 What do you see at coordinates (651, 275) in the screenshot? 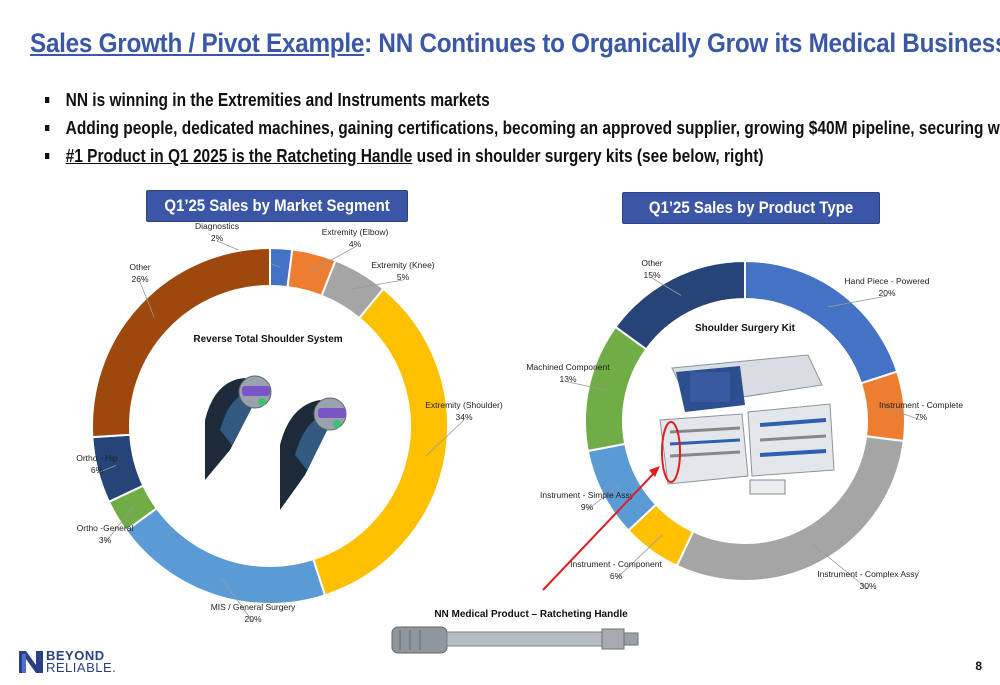
I see `slice-value-label: 15%` at bounding box center [651, 275].